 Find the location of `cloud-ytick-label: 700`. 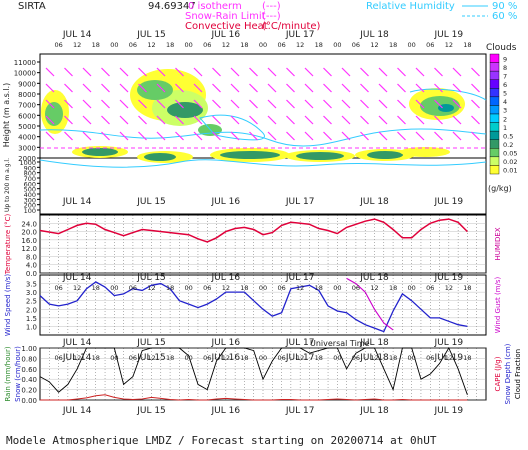

cloud-ytick-label: 700 is located at coordinates (30, 179).